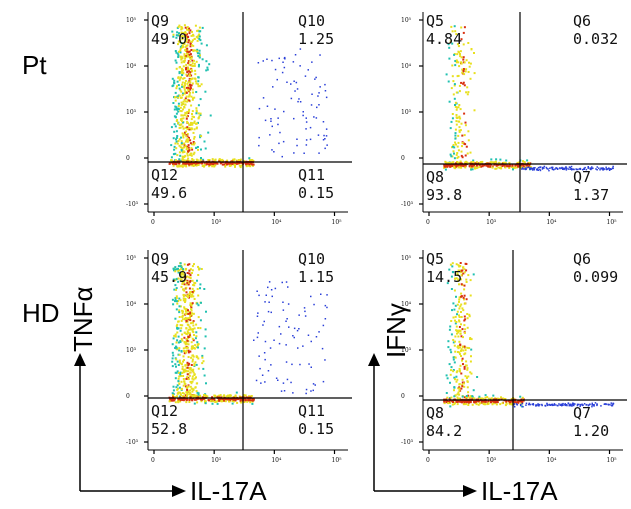 The width and height of the screenshot is (631, 509). Describe the element at coordinates (131, 112) in the screenshot. I see `y-tick-label: 10³` at that location.